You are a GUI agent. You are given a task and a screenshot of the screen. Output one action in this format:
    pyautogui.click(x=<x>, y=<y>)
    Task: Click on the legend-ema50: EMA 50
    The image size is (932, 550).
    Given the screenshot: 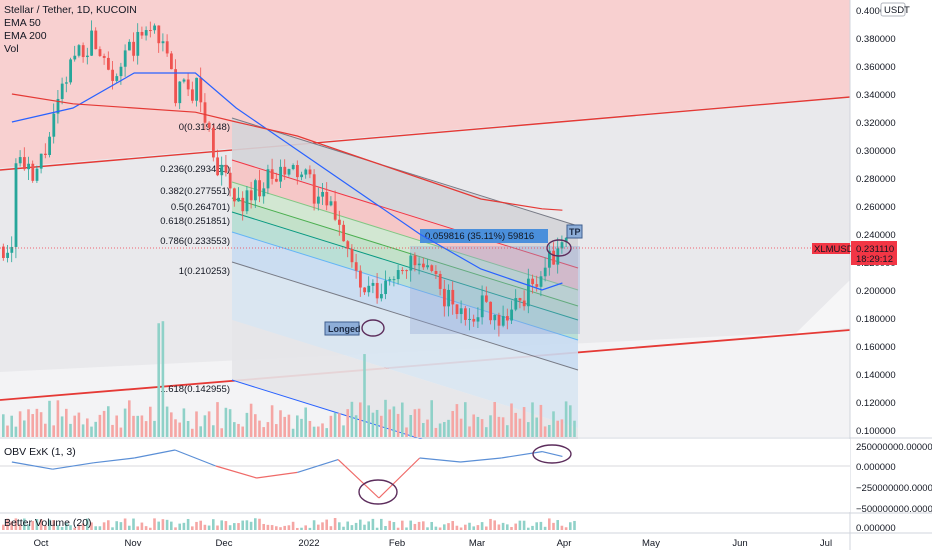 What is the action you would take?
    pyautogui.click(x=22, y=23)
    